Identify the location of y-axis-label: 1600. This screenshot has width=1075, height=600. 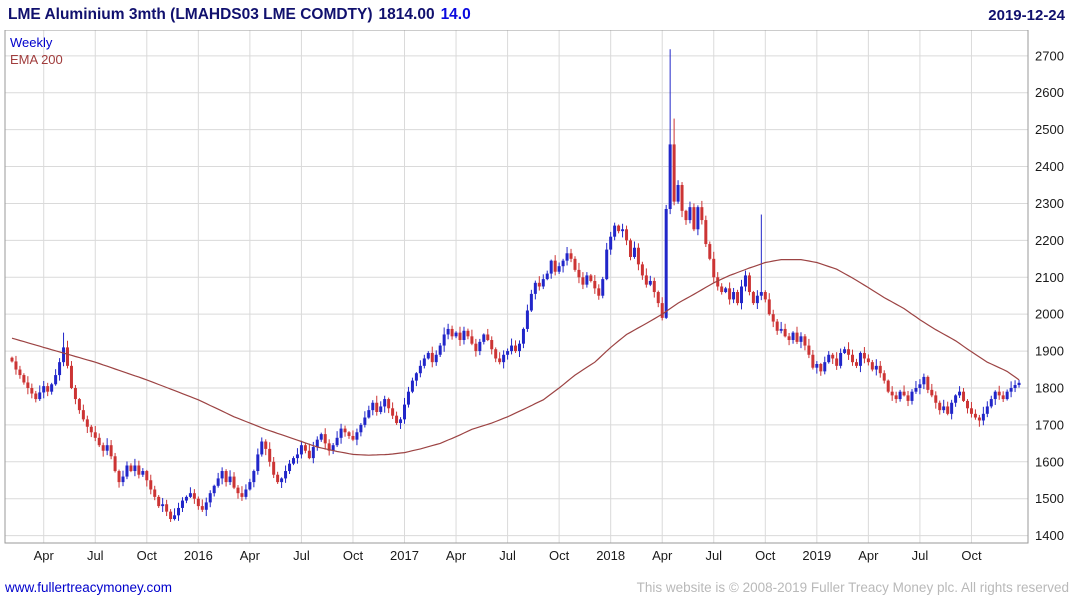
(1049, 461).